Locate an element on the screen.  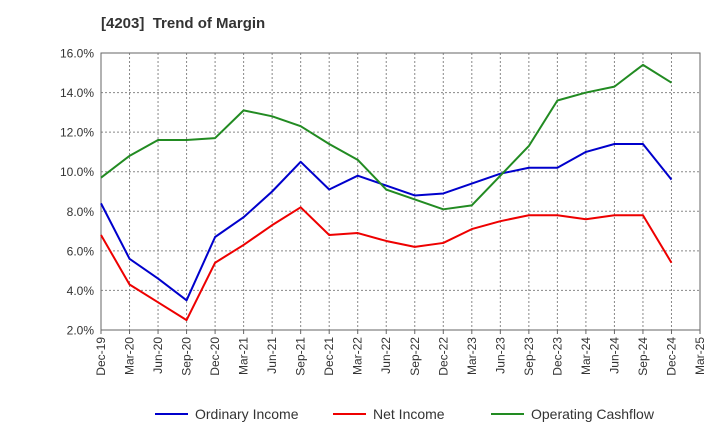
x-tick-label: Jun-24 is located at coordinates (614, 355).